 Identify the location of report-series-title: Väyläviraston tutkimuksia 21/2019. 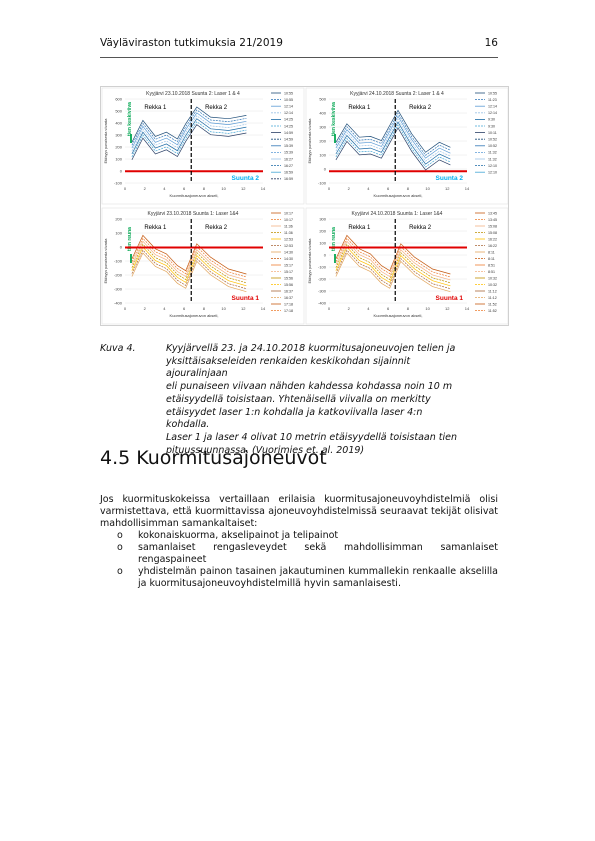
(191, 43).